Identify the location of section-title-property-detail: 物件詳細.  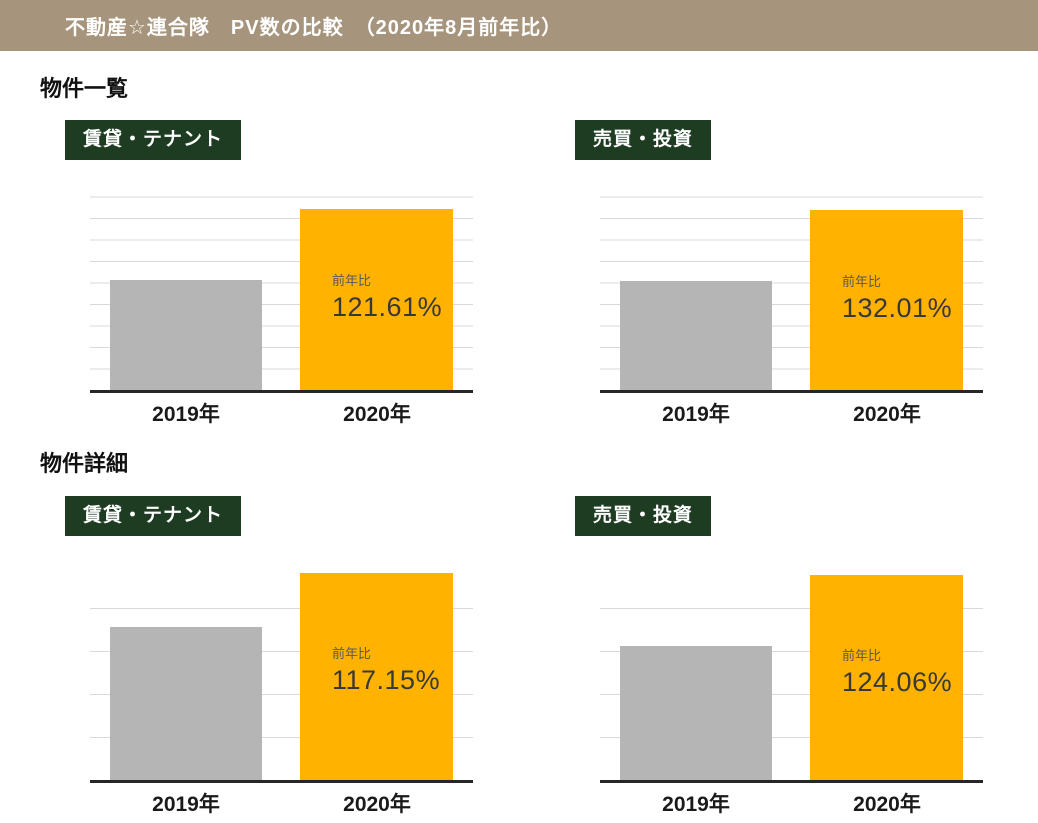
(84, 463).